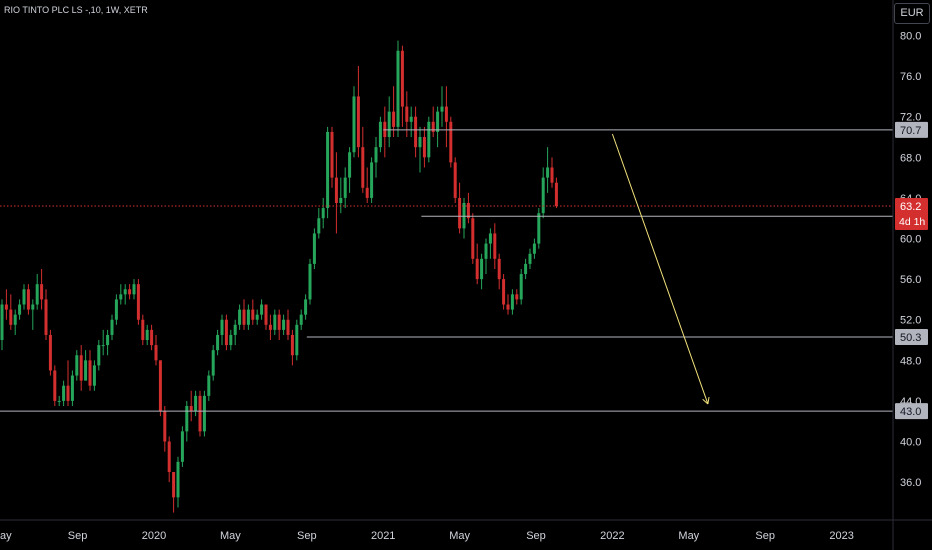 Image resolution: width=932 pixels, height=550 pixels. What do you see at coordinates (612, 536) in the screenshot?
I see `x-tick-label: 2022` at bounding box center [612, 536].